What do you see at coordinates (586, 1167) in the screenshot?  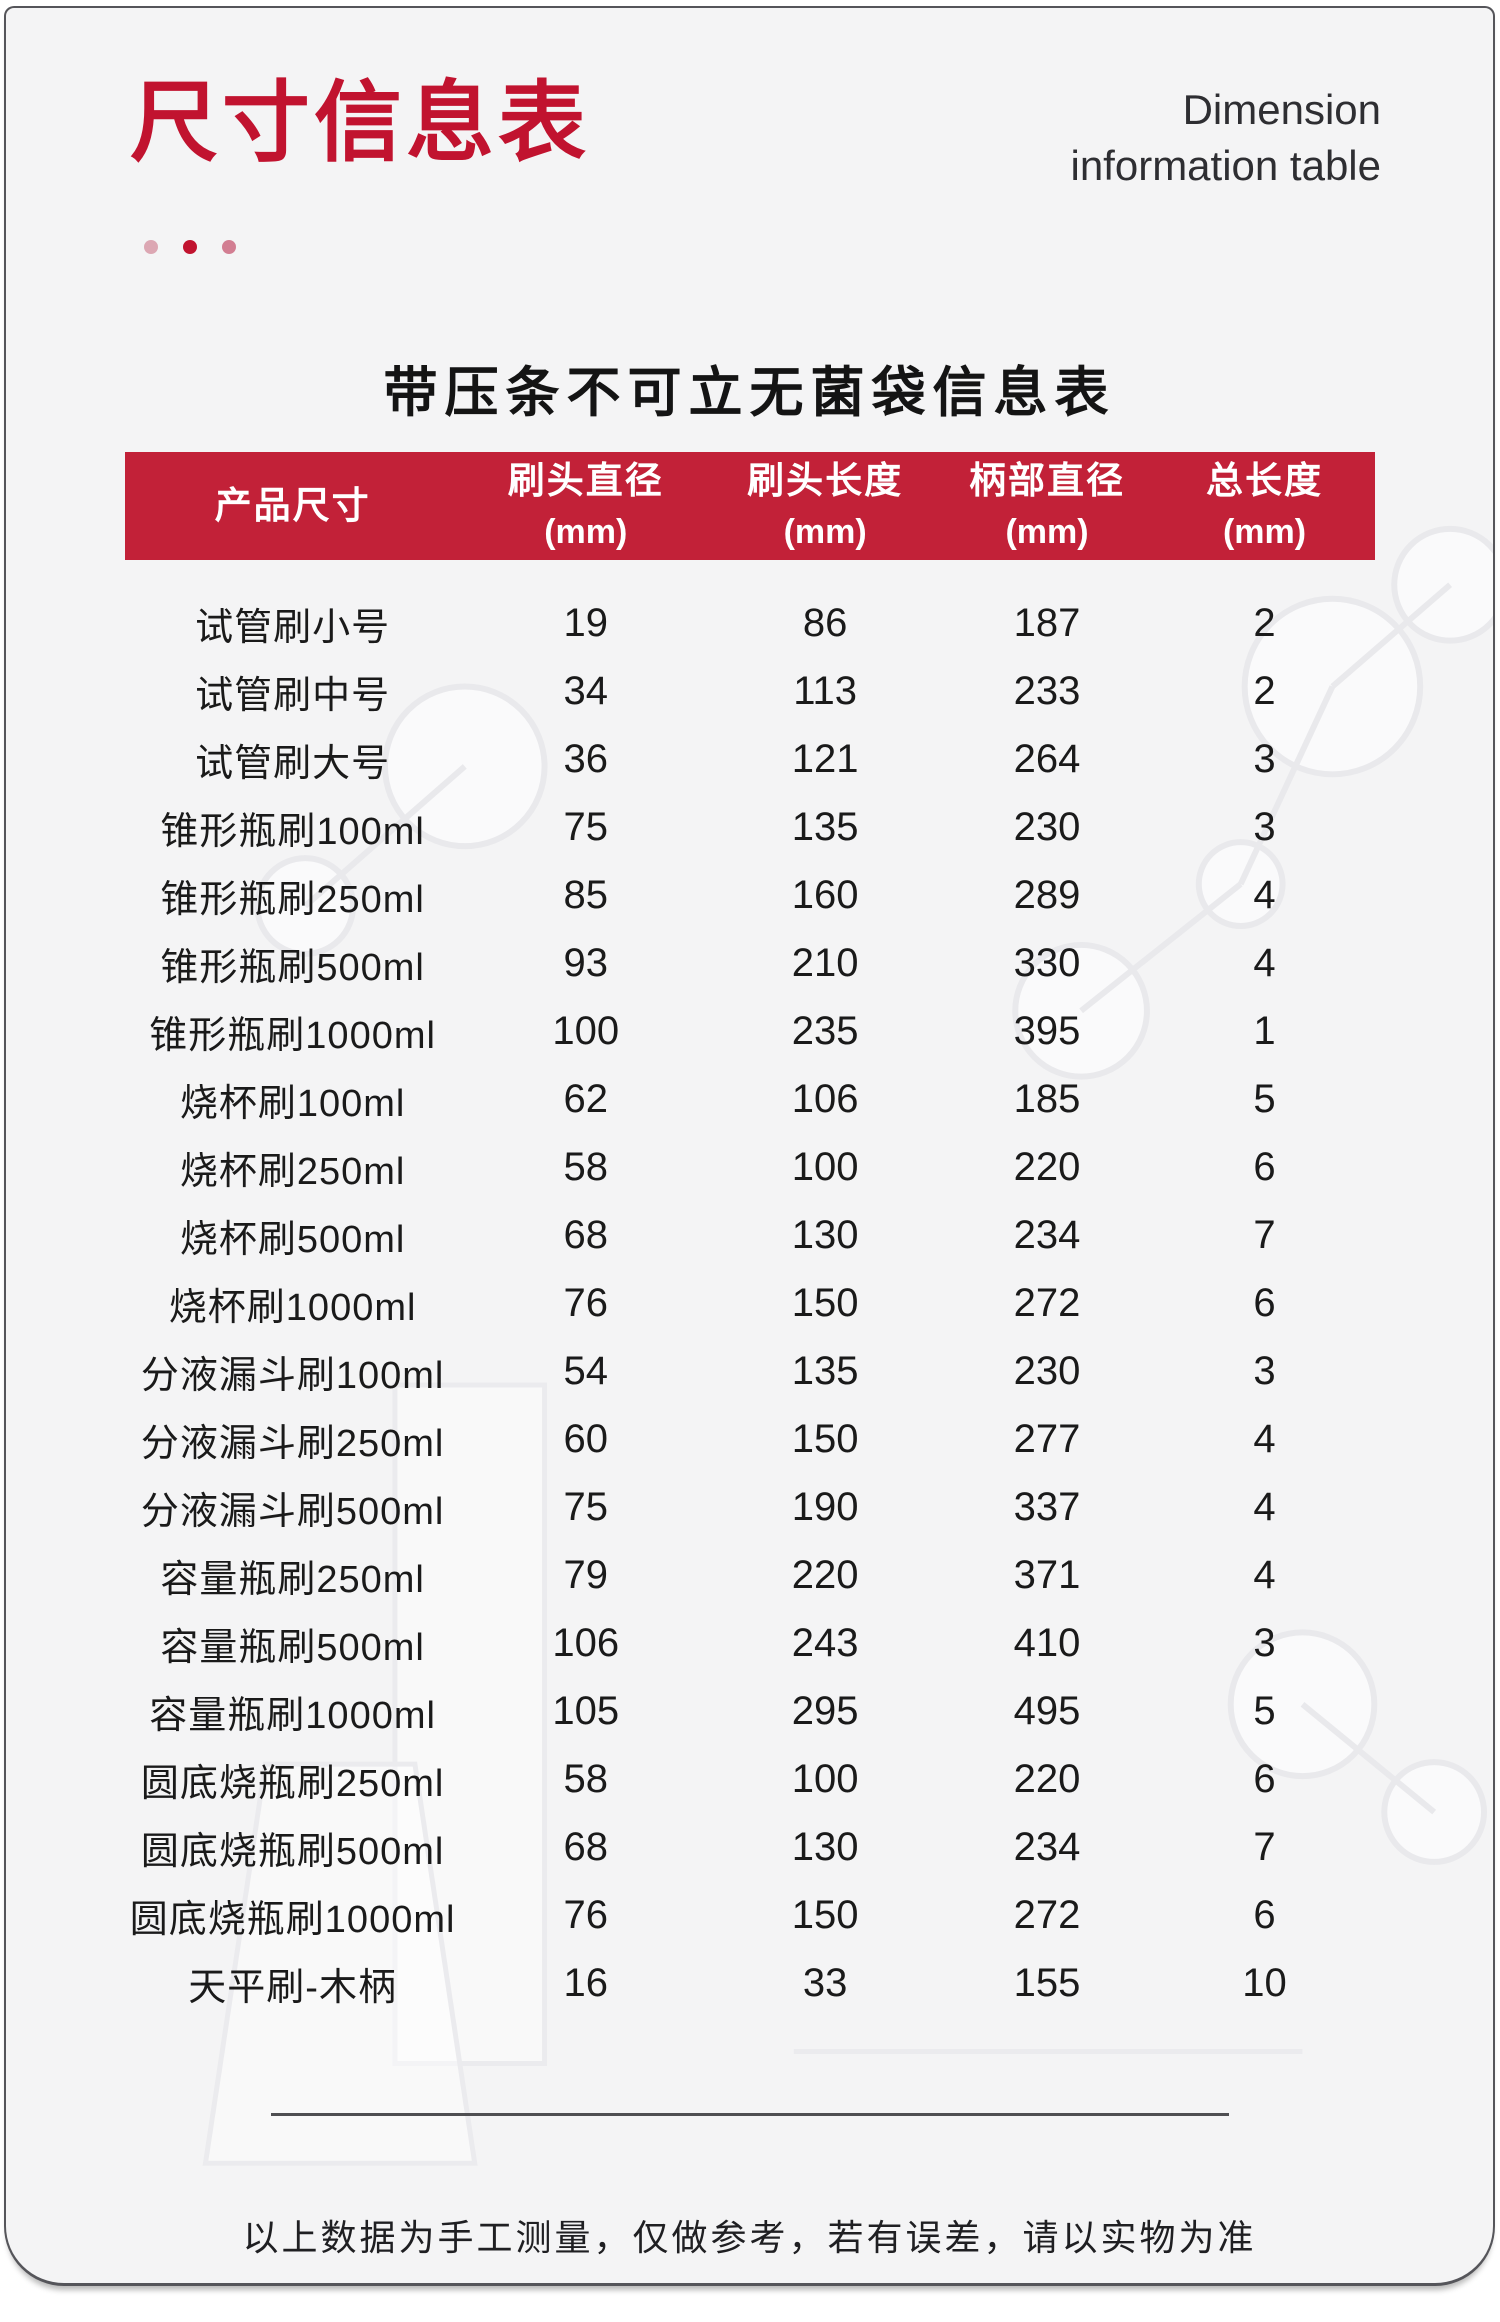 I see `cell-head-diameter: 58` at bounding box center [586, 1167].